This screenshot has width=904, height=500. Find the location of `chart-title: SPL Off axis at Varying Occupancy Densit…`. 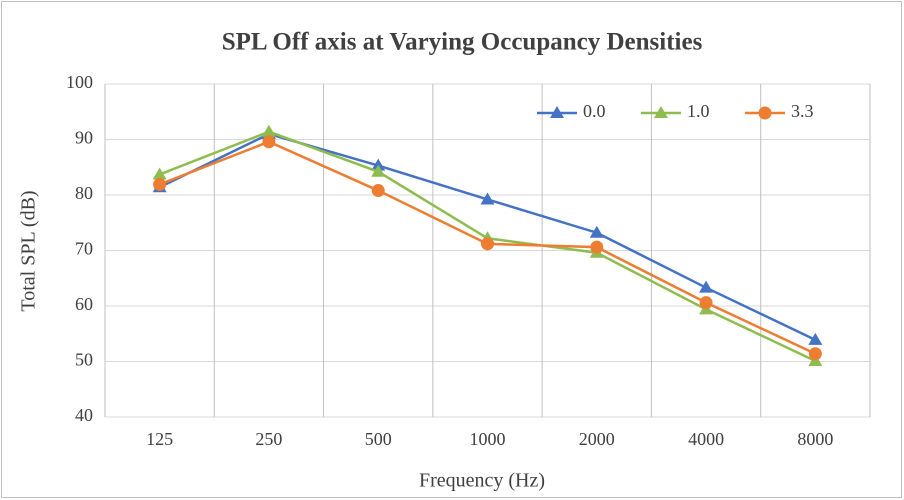

chart-title: SPL Off axis at Varying Occupancy Densit… is located at coordinates (462, 42).